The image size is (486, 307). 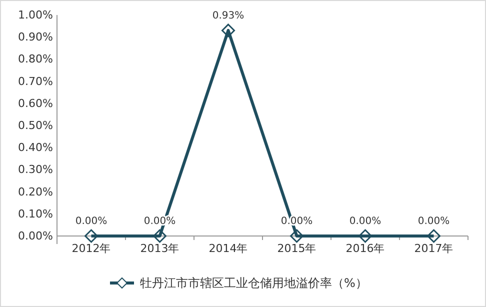 I want to click on y-tick-label: 0.60%, so click(x=35, y=103).